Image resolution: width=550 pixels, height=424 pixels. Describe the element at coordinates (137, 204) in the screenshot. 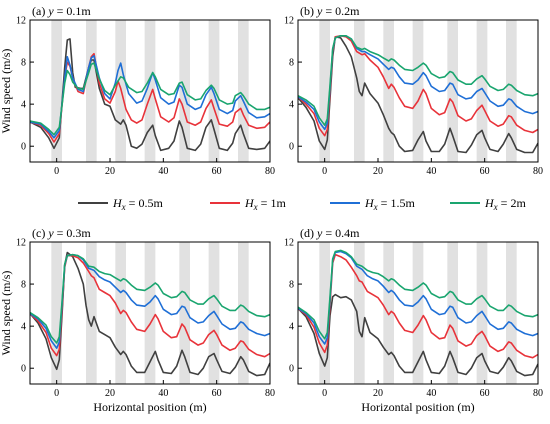

I see `legend-entry: Hx = 0.5m` at that location.